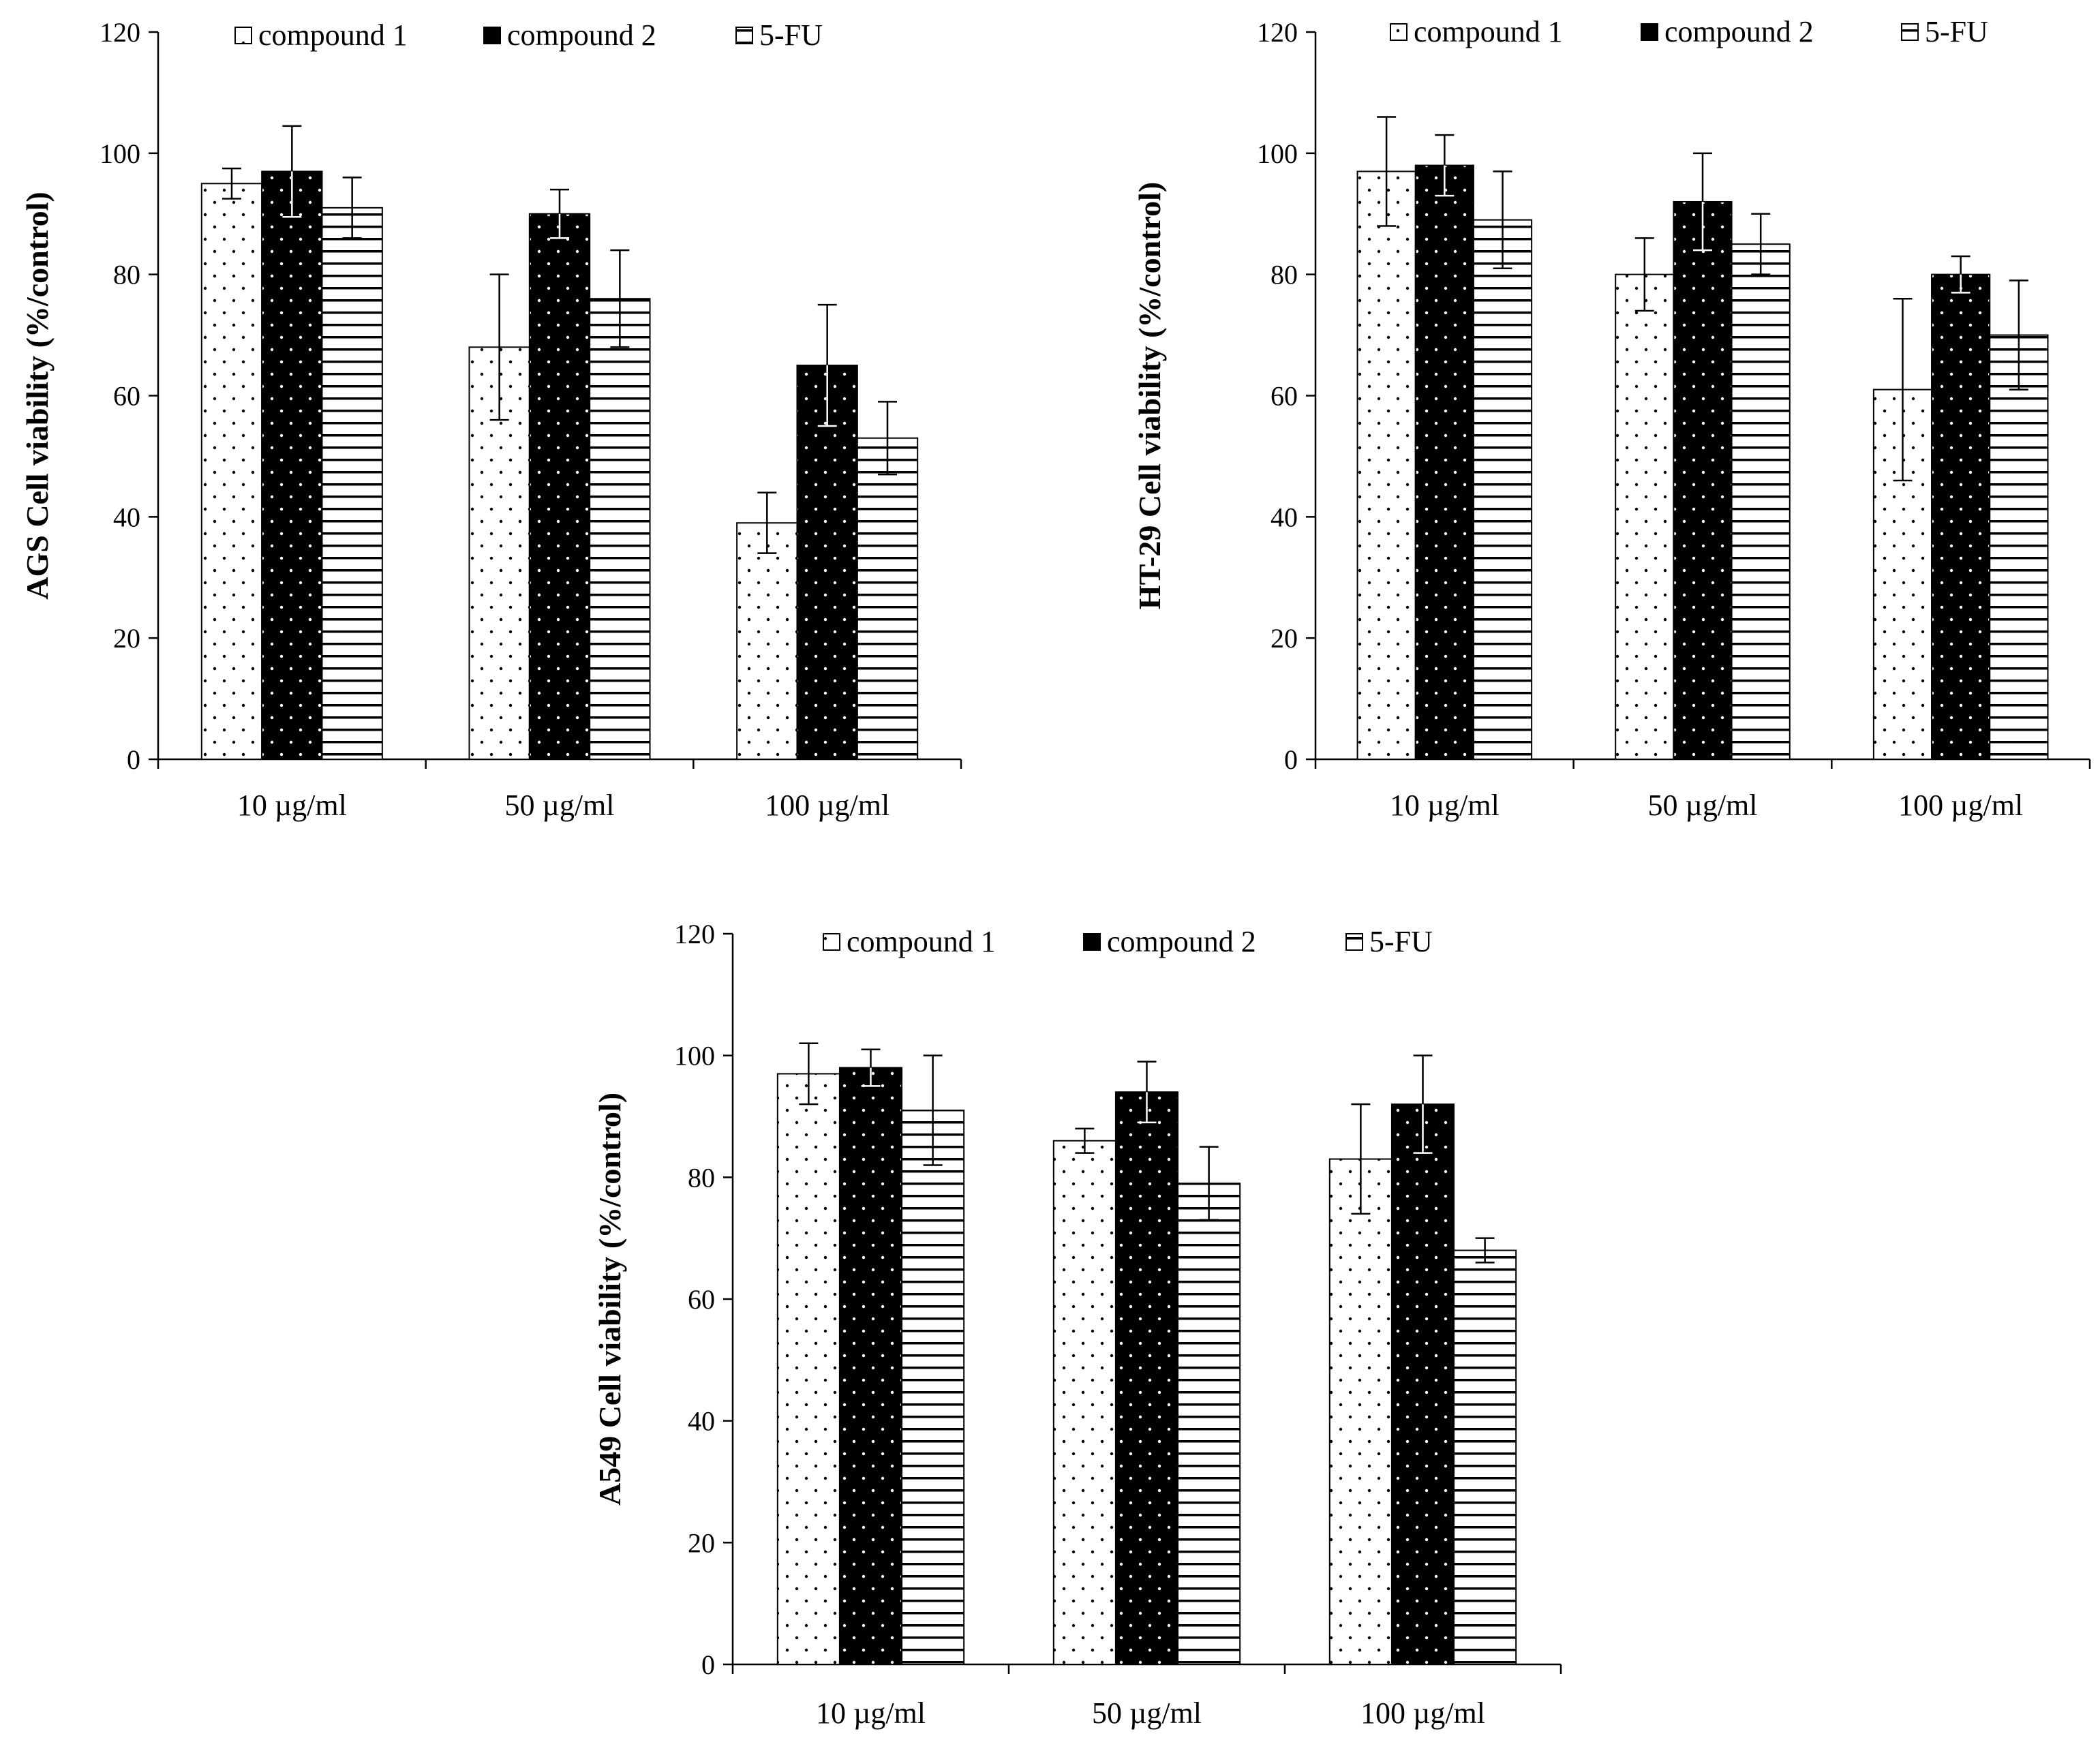 This screenshot has height=1738, width=2100. Describe the element at coordinates (1149, 396) in the screenshot. I see `y-axis-label: HT-29 Cell viability (%/control)` at that location.